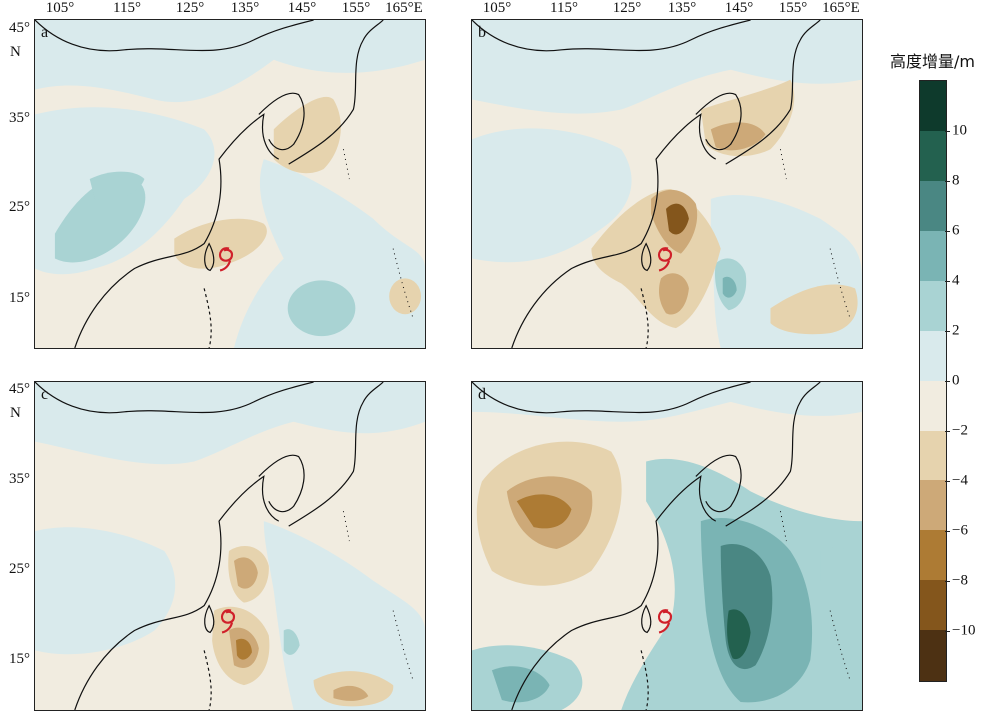  What do you see at coordinates (956, 280) in the screenshot?
I see `colorbar-tick-label: 4` at bounding box center [956, 280].